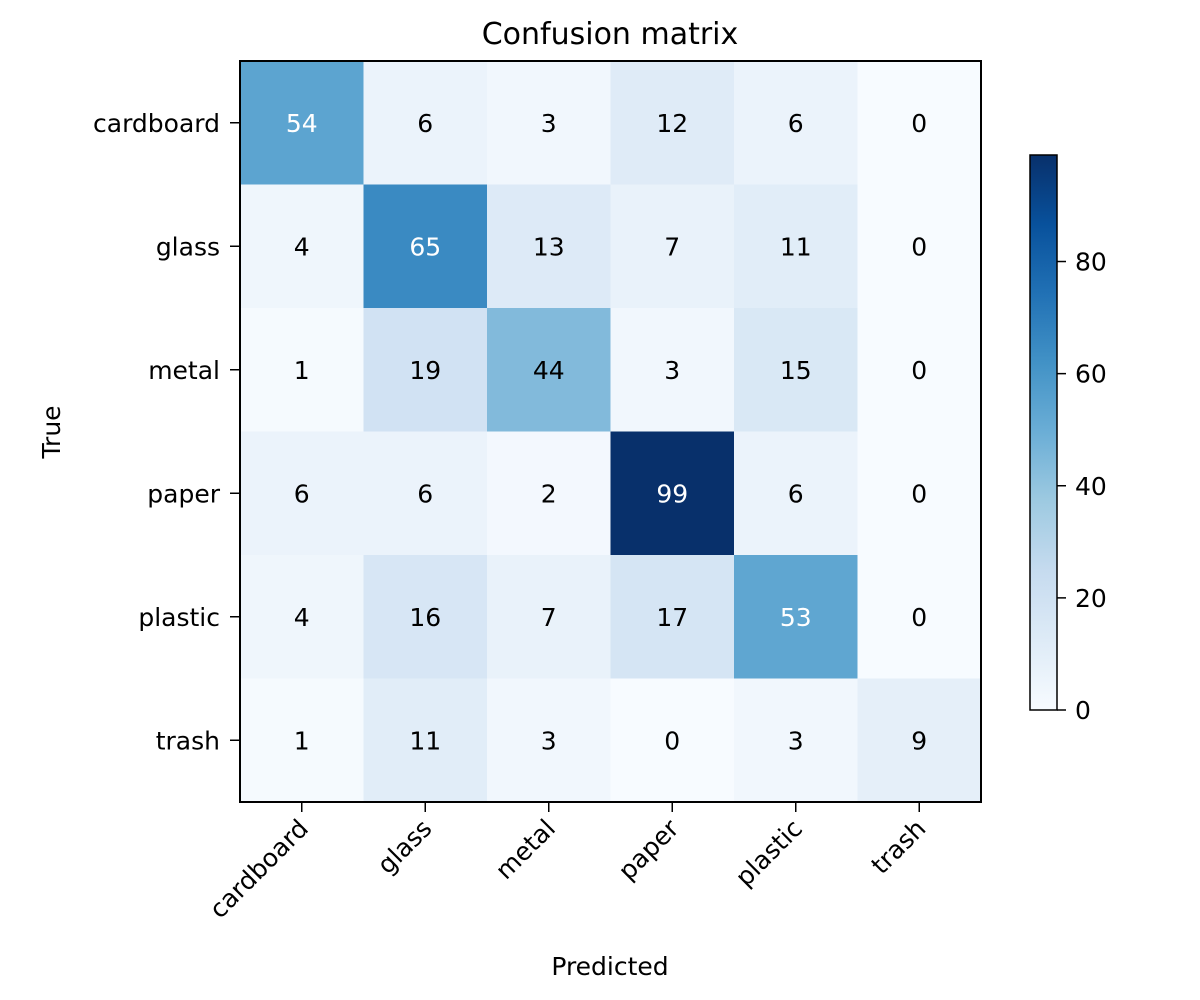  What do you see at coordinates (166, 432) in the screenshot?
I see `y-axis-ticks: cardboard glass metal paper plastic trash` at bounding box center [166, 432].